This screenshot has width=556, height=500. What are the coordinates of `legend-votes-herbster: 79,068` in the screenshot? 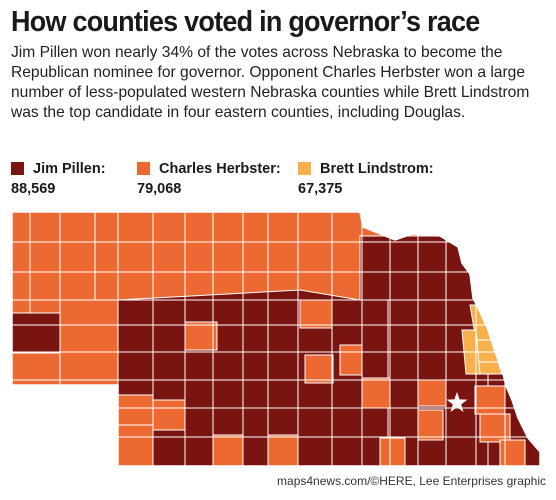 It's located at (159, 189).